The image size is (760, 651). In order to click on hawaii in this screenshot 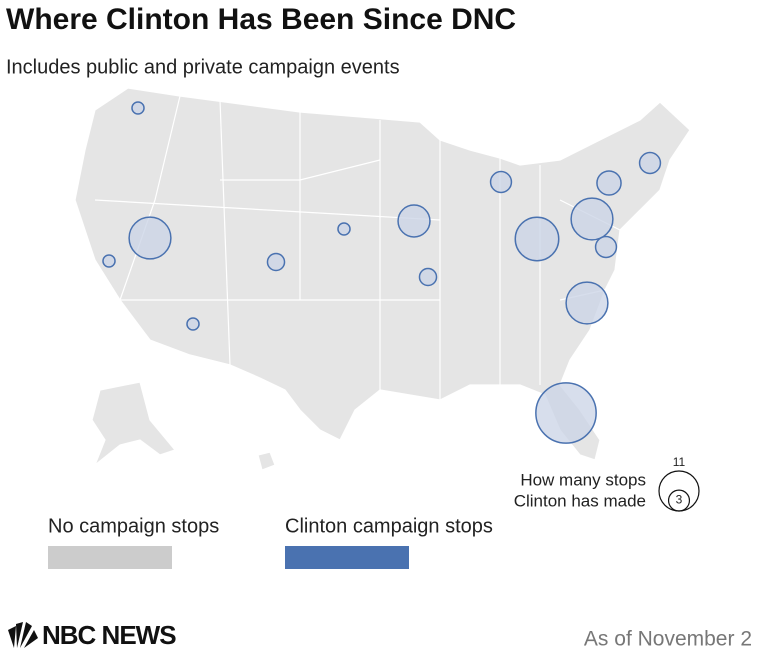, I will do `click(266, 461)`.